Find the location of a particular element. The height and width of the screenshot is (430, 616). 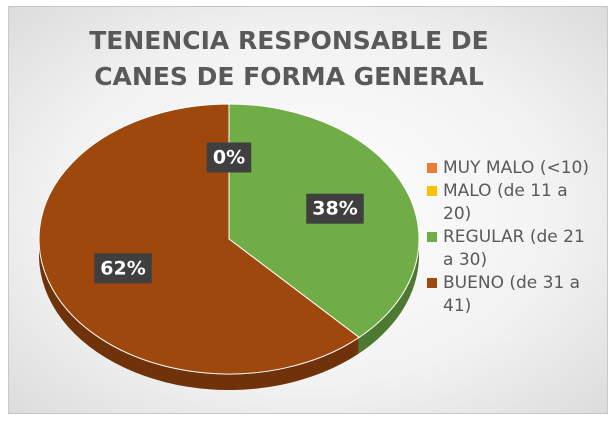

legend-label: REGULAR (de 21 a 30) is located at coordinates (514, 248).